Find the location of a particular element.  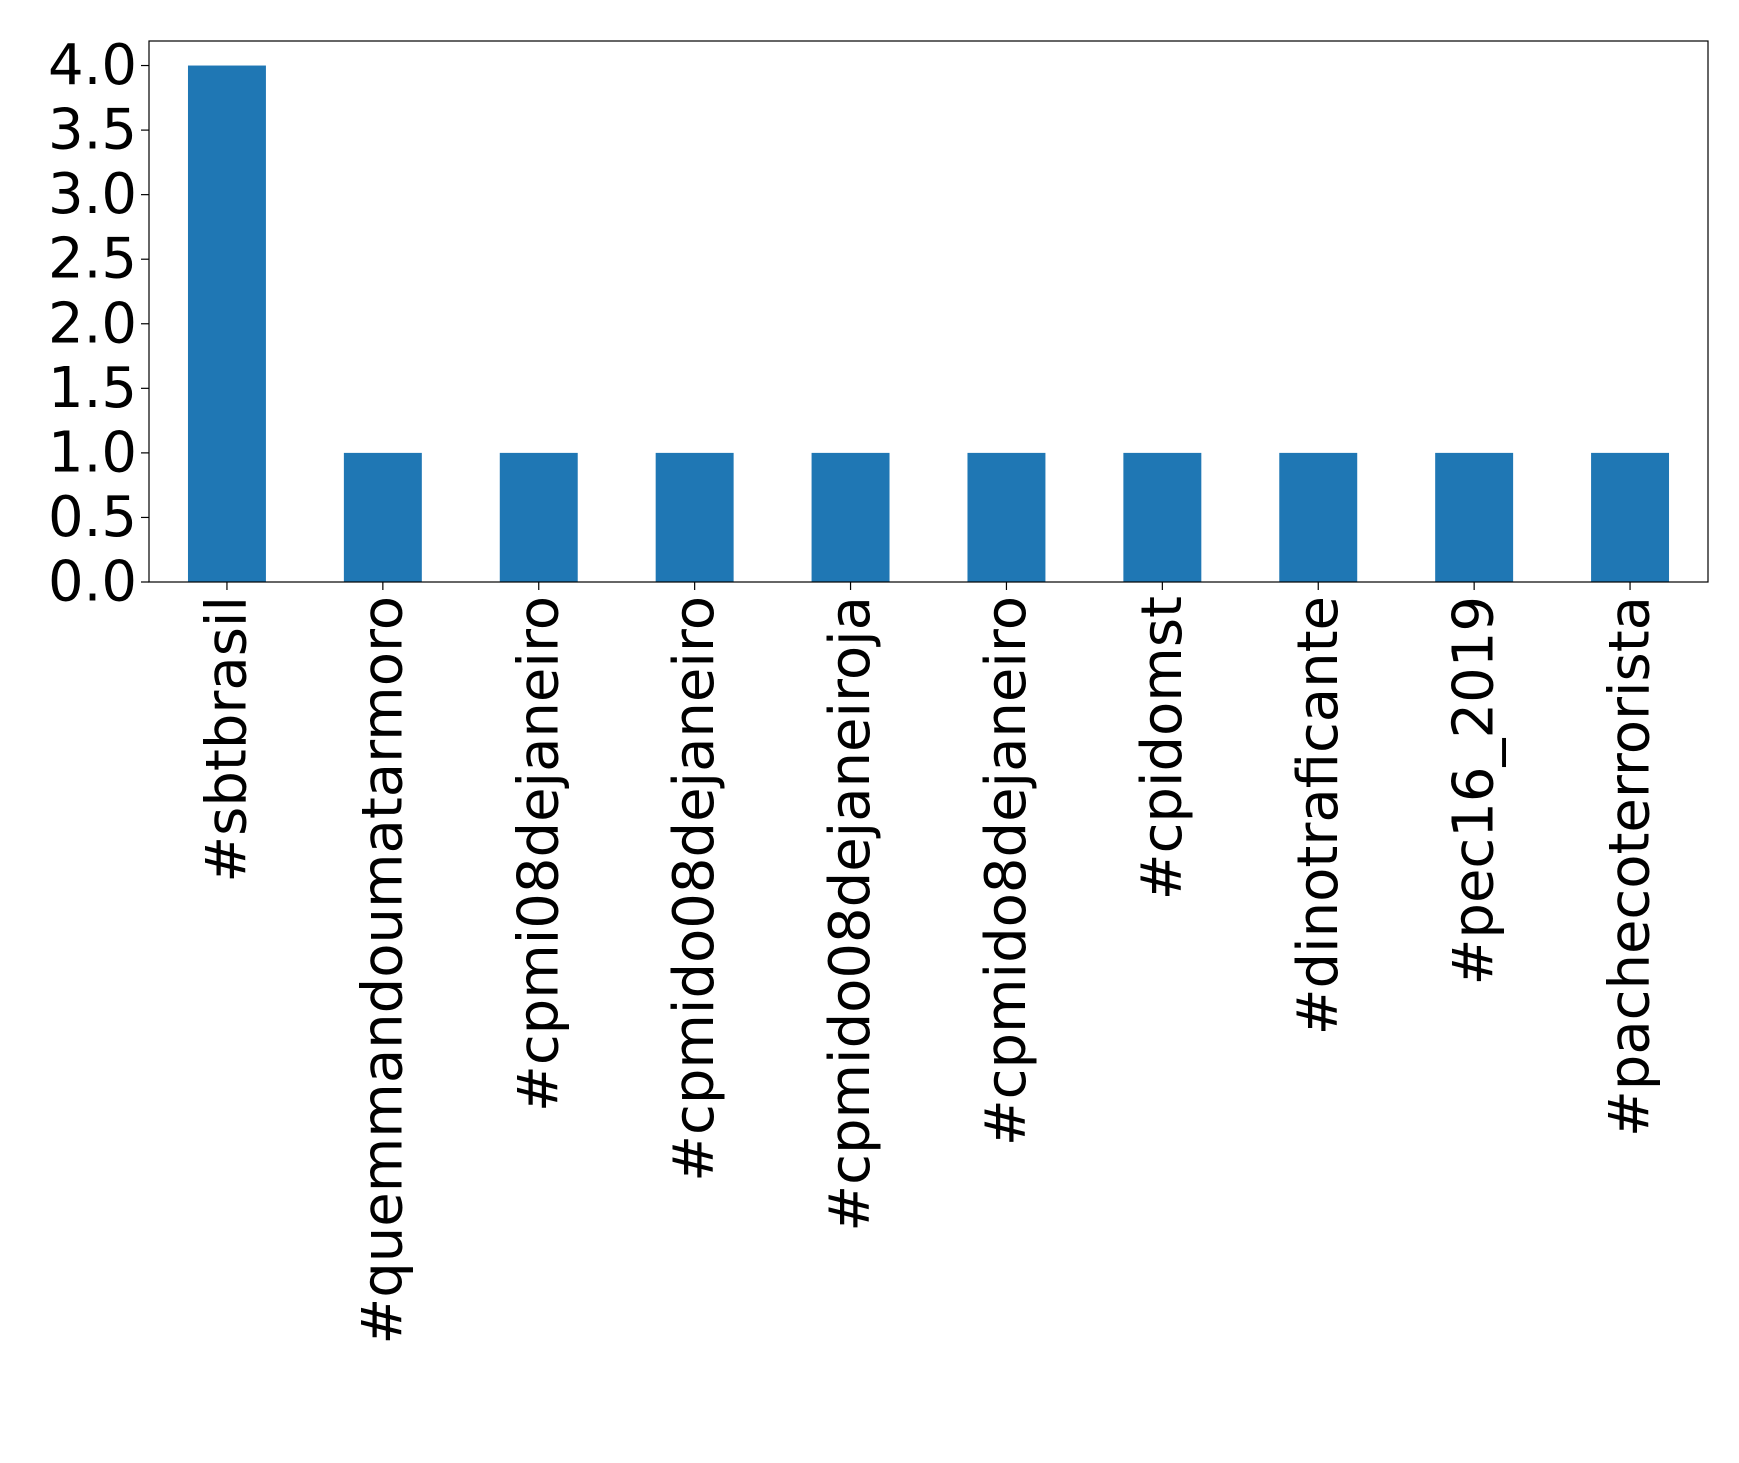

y-tick-label: 1.5 is located at coordinates (92, 388).